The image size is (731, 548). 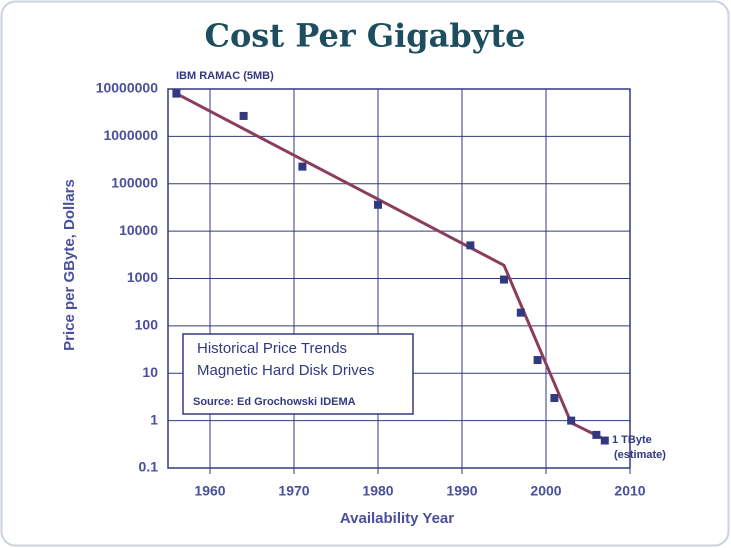 What do you see at coordinates (209, 491) in the screenshot?
I see `x-tick-label: 1960` at bounding box center [209, 491].